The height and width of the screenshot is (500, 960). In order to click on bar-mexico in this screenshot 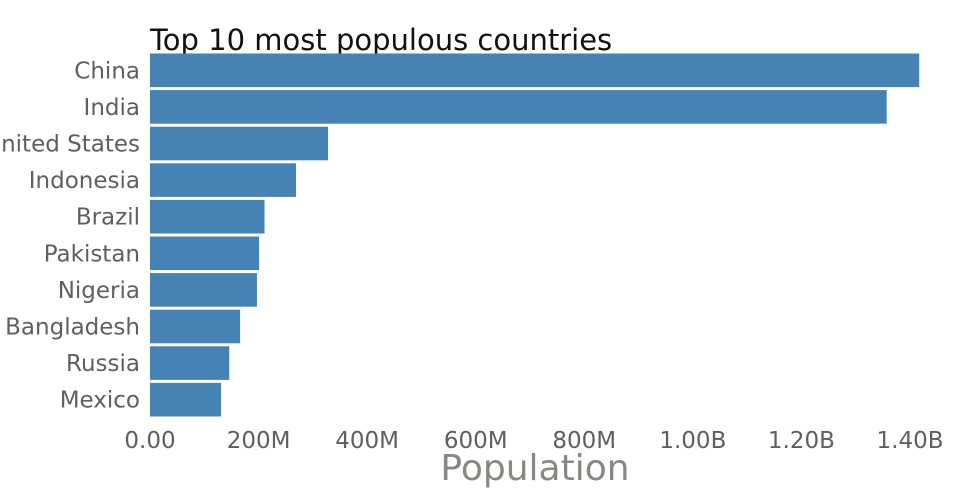, I will do `click(186, 399)`.